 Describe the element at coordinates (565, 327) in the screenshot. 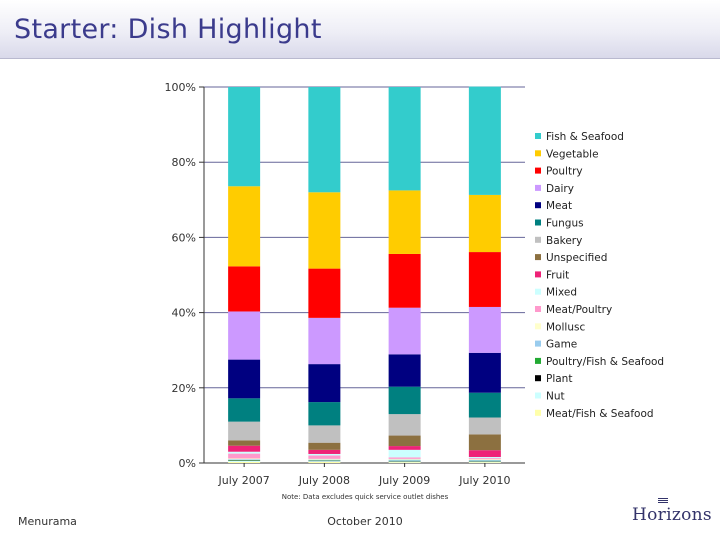

I see `legend-label: Mollusc` at that location.